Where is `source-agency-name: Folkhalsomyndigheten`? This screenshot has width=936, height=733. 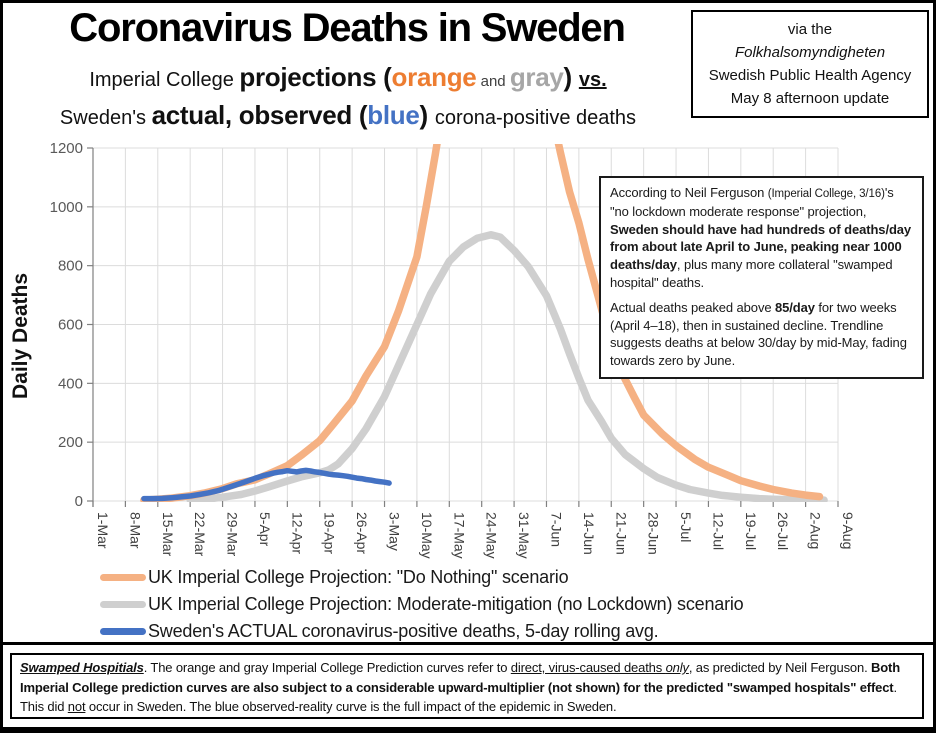 source-agency-name: Folkhalsomyndigheten is located at coordinates (810, 52).